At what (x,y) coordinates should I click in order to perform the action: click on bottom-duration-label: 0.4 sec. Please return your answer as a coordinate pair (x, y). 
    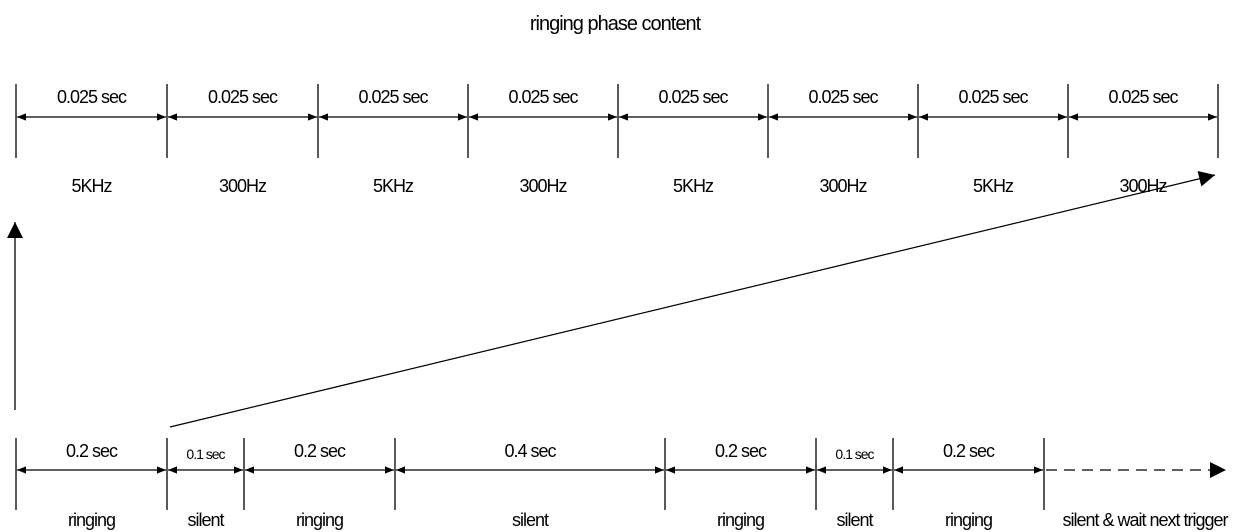
    Looking at the image, I should click on (530, 451).